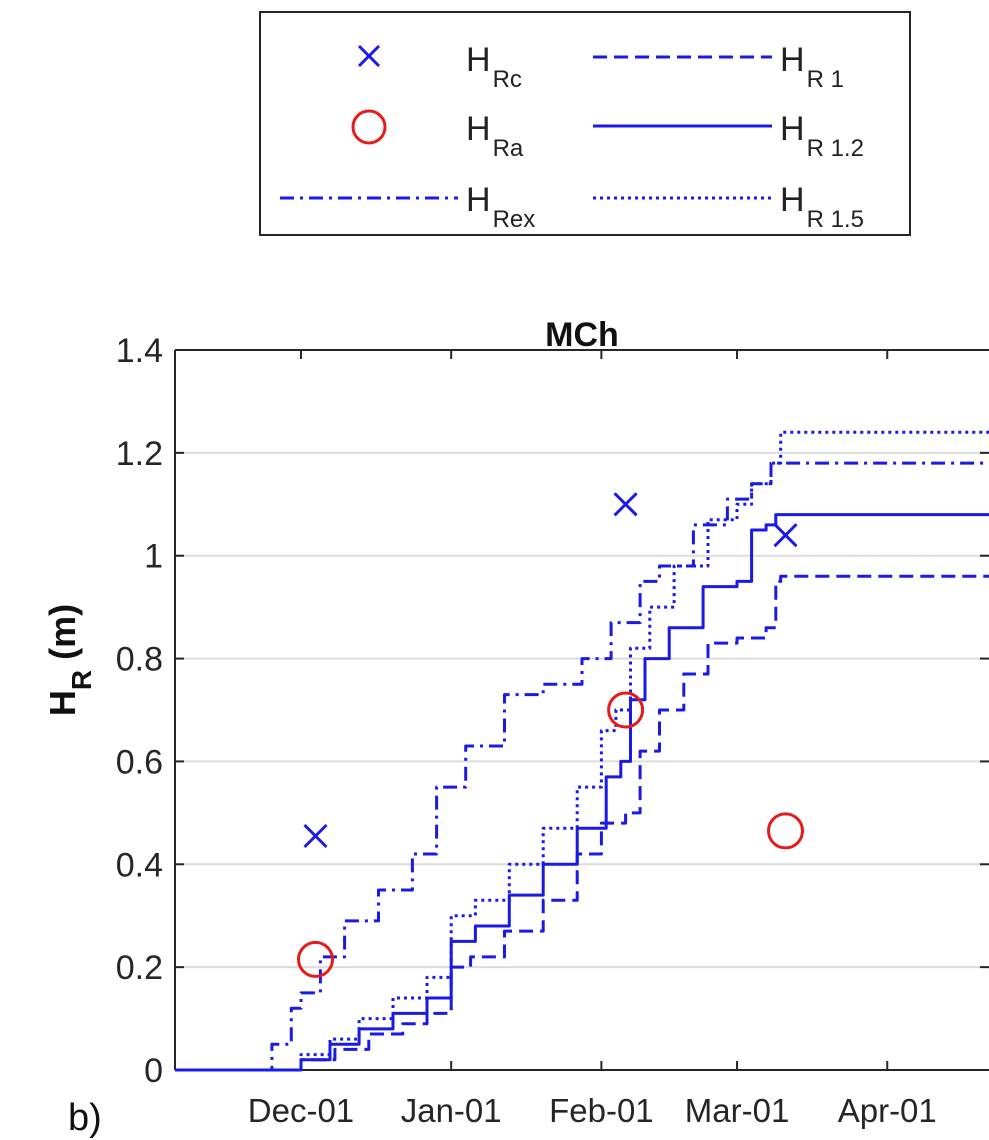 This screenshot has width=989, height=1140. Describe the element at coordinates (494, 67) in the screenshot. I see `legend-label-hrc: HRc` at that location.